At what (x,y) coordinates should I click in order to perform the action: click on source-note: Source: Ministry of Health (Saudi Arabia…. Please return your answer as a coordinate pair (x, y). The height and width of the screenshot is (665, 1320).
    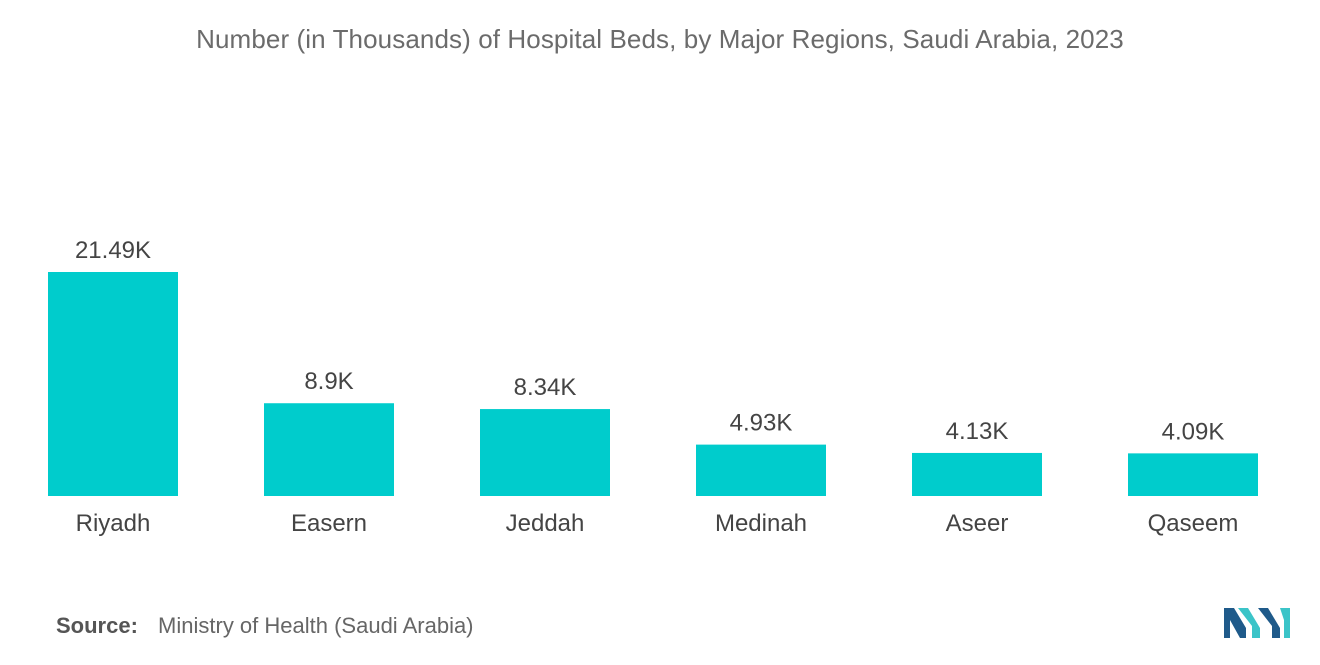
    Looking at the image, I should click on (265, 626).